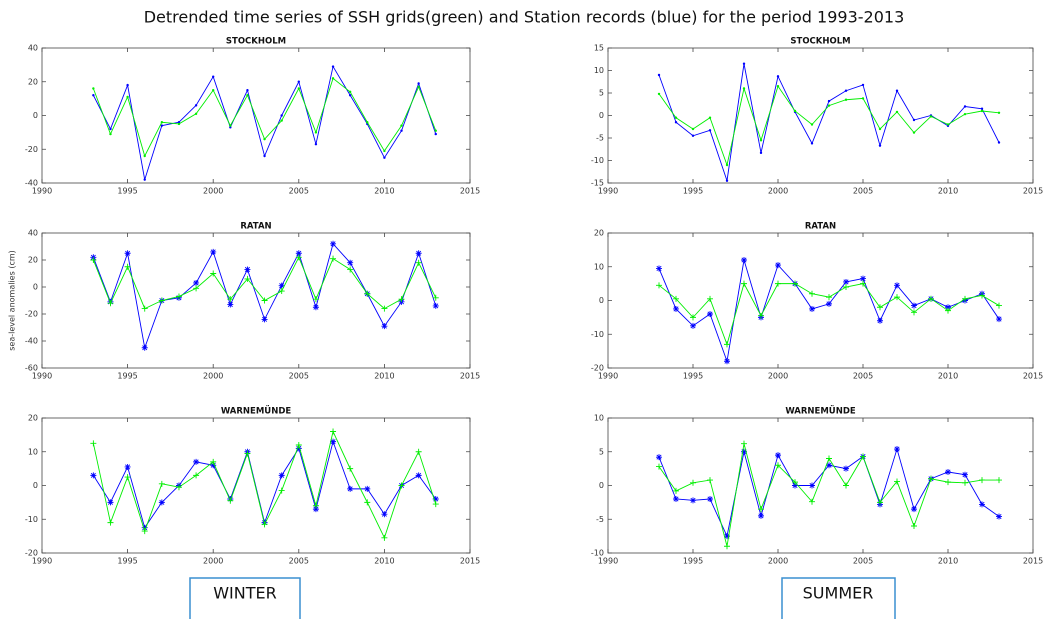 The image size is (1048, 619). I want to click on y-tick-label: 5, so click(601, 93).